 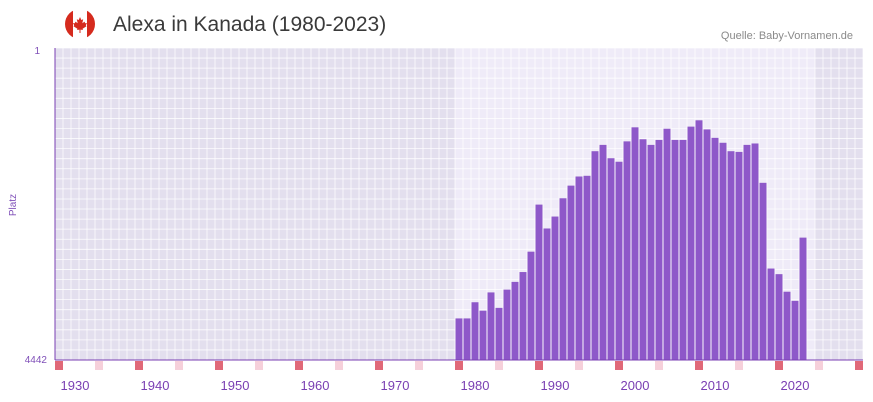 What do you see at coordinates (635, 385) in the screenshot?
I see `x-tick-label: 2000` at bounding box center [635, 385].